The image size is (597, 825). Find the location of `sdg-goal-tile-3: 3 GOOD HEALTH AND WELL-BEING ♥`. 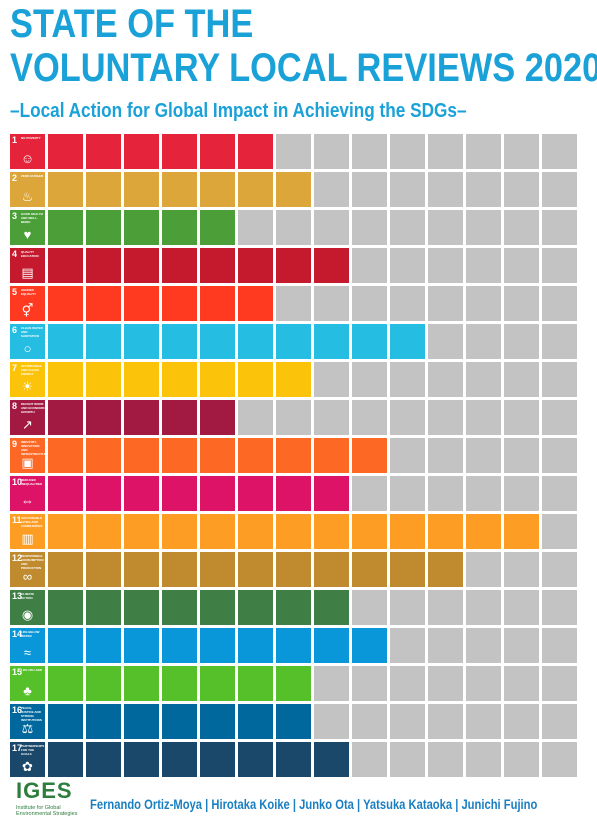

sdg-goal-tile-3: 3 GOOD HEALTH AND WELL-BEING ♥ is located at coordinates (27, 227).